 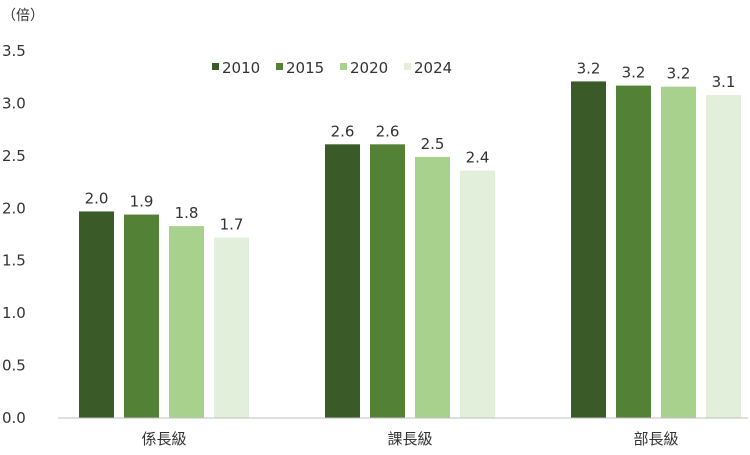 I want to click on y-tick-label: 3.0, so click(x=14, y=103).